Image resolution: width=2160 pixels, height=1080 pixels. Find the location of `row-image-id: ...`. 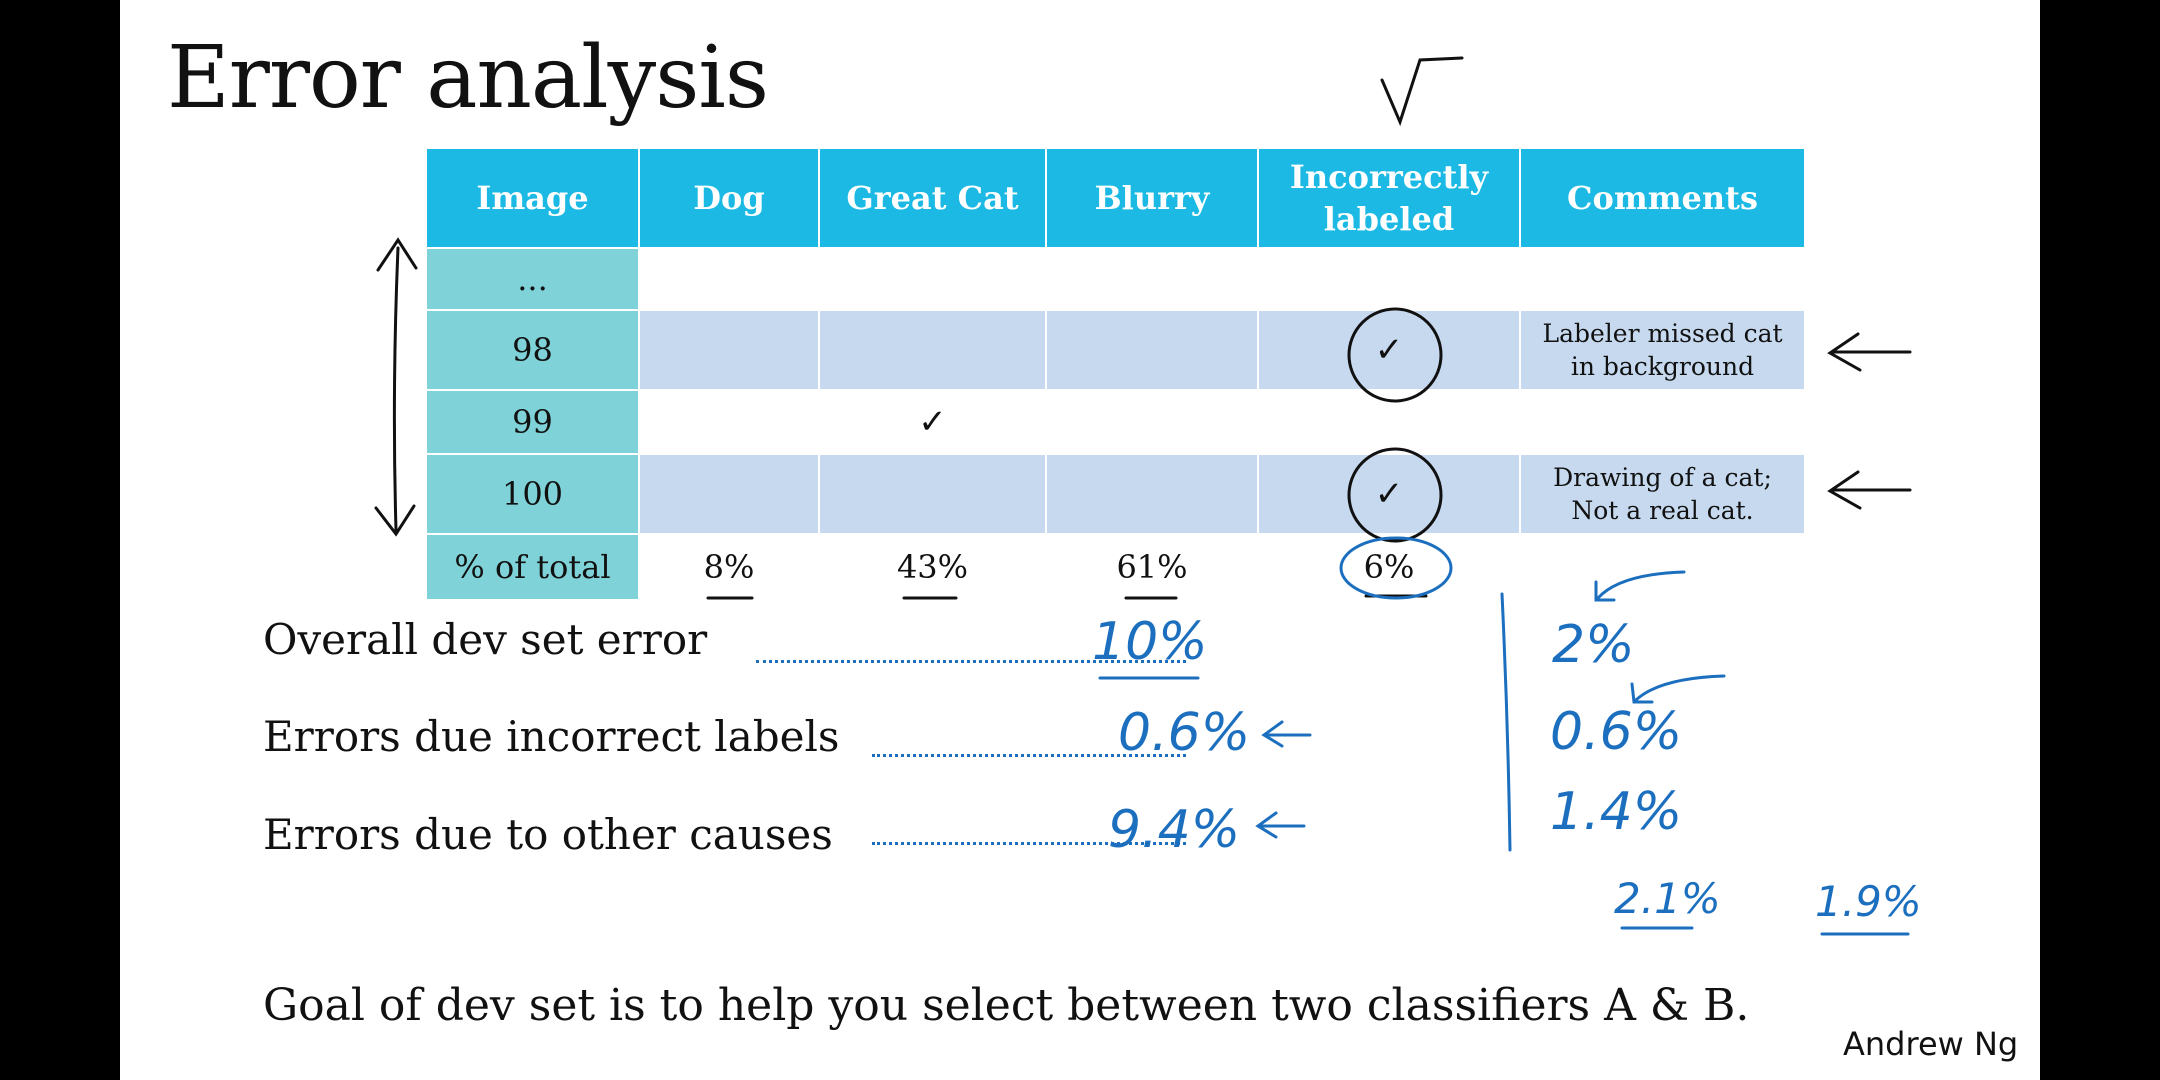

row-image-id: ... is located at coordinates (532, 279).